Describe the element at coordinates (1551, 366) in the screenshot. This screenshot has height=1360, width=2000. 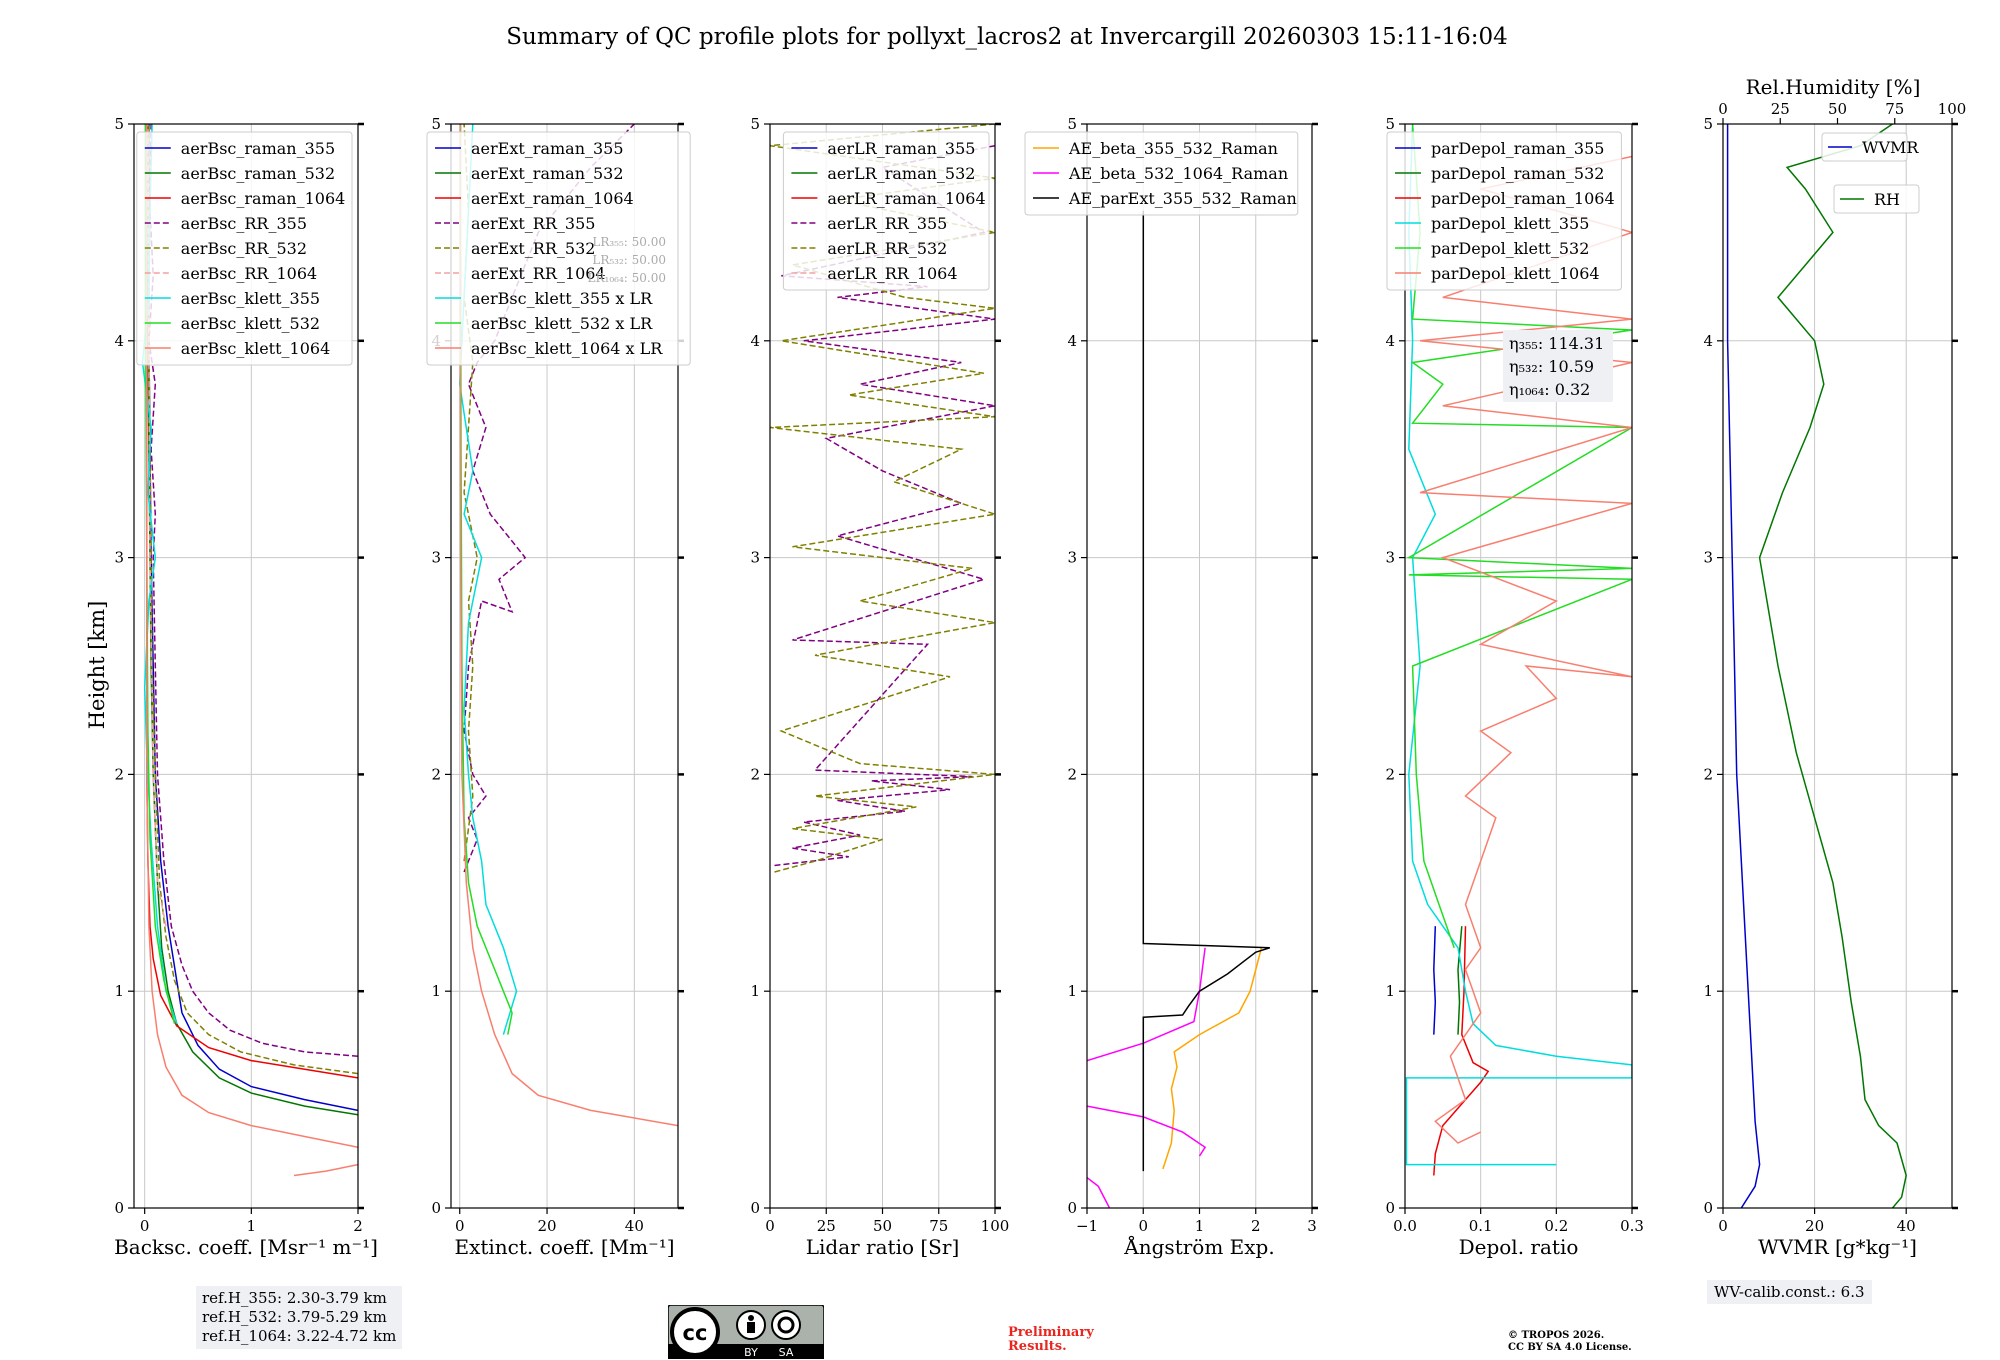
I see `eta-note: η₅₃₂: 10.59` at that location.